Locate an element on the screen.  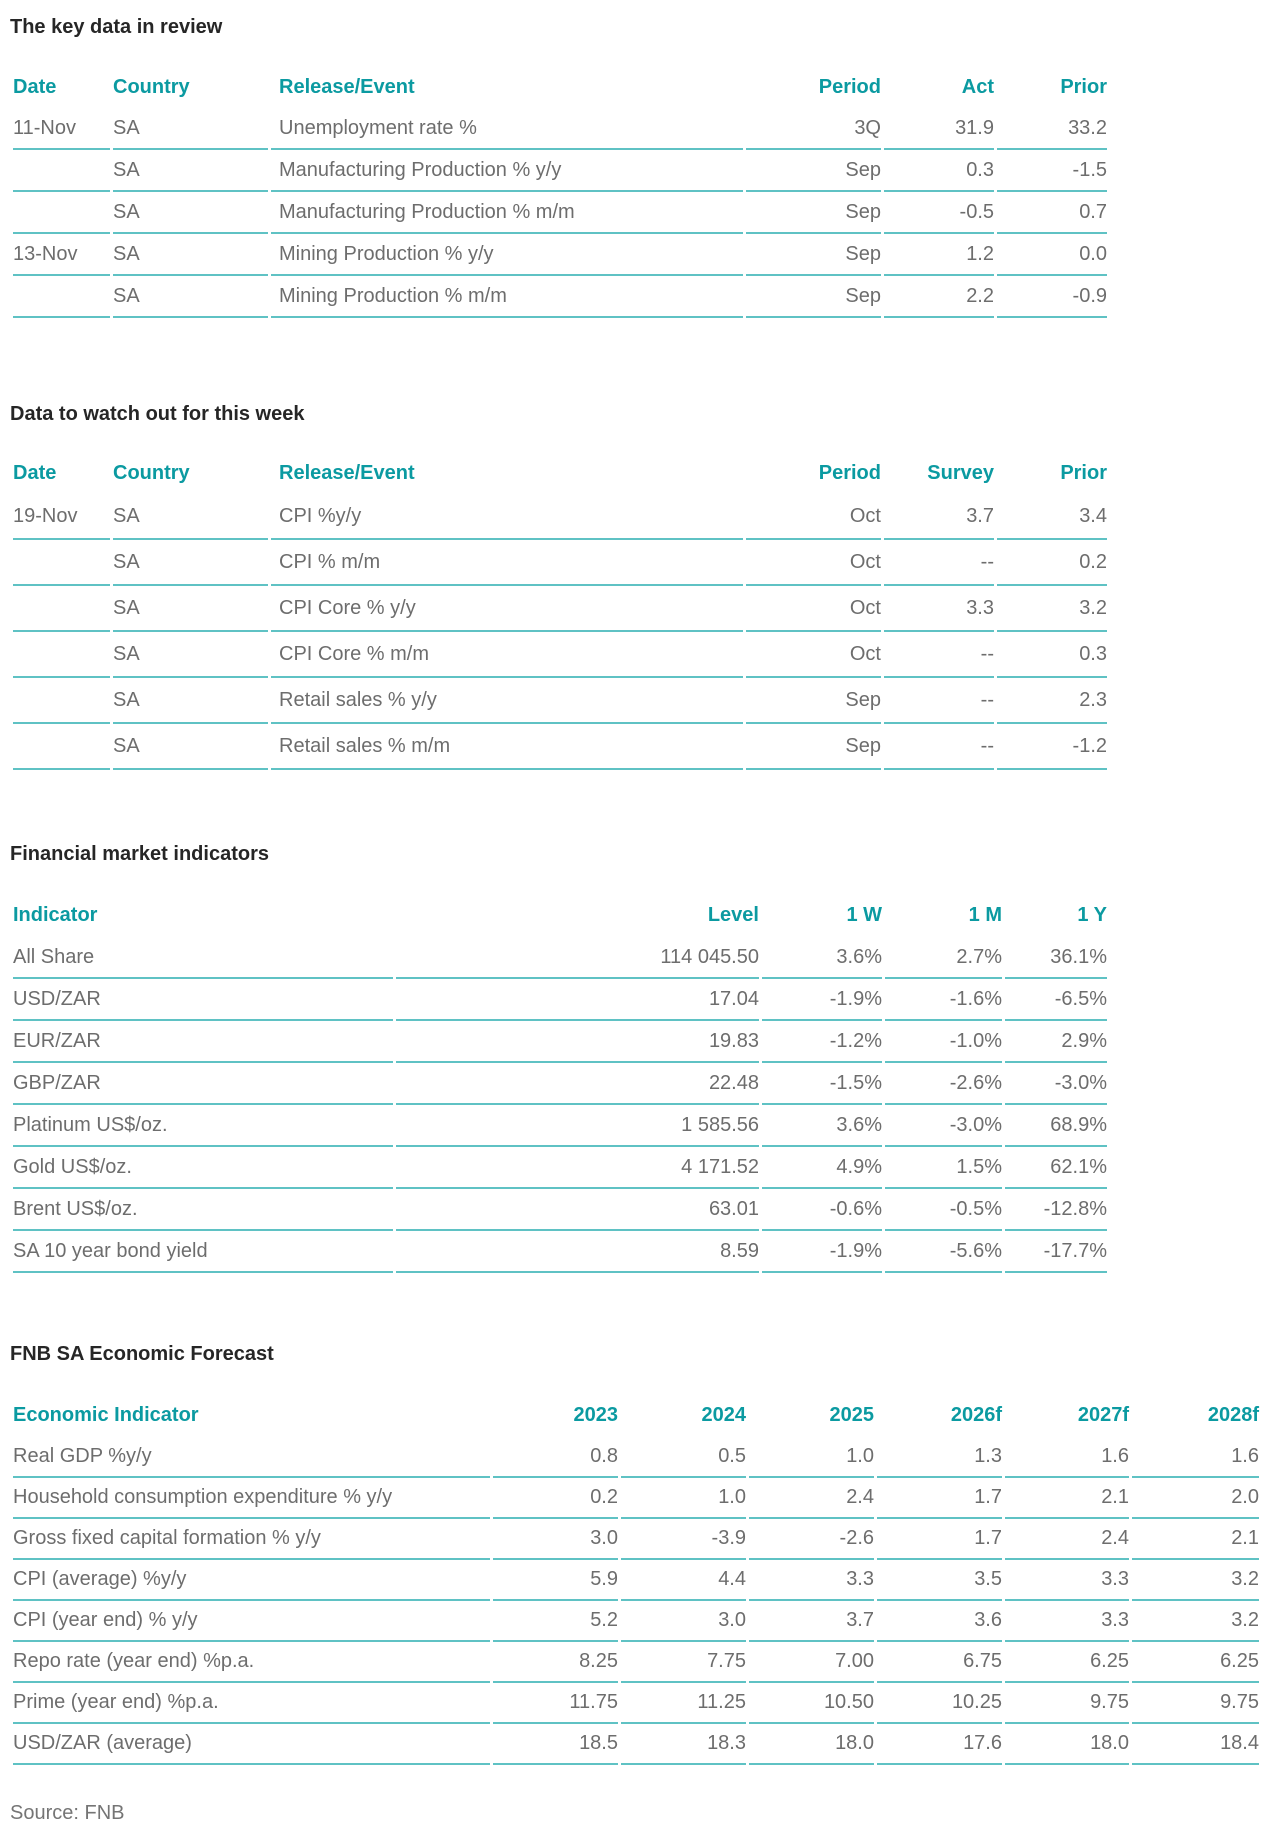
table-cell: 2.4 is located at coordinates (811, 1498).